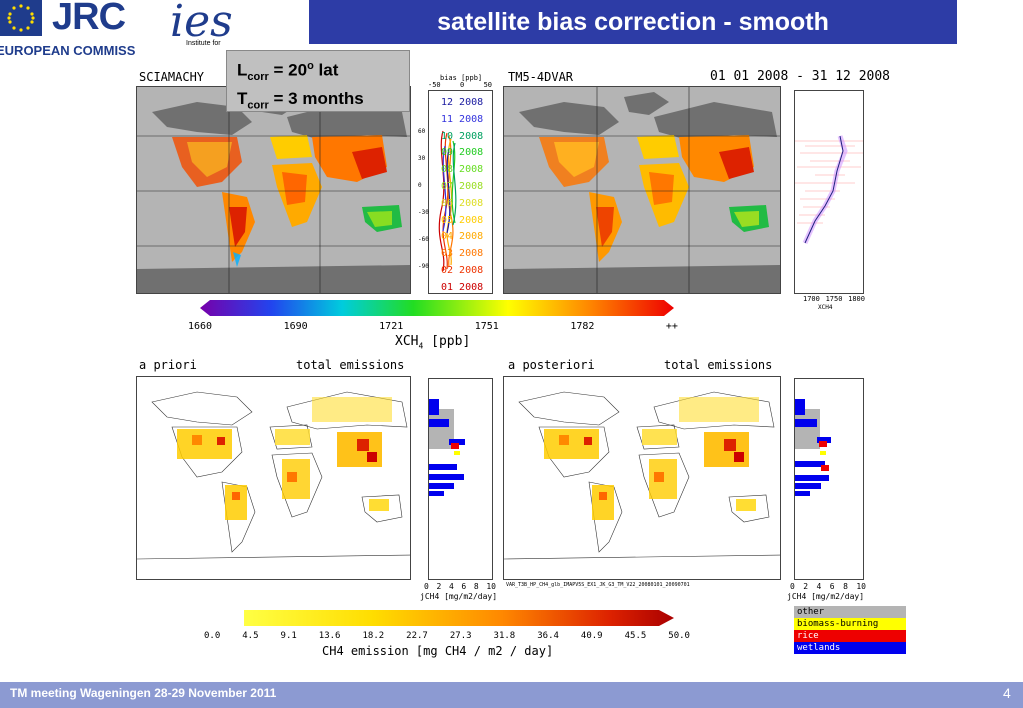 The image size is (1023, 708). What do you see at coordinates (850, 612) in the screenshot?
I see `legend-item-other: other` at bounding box center [850, 612].